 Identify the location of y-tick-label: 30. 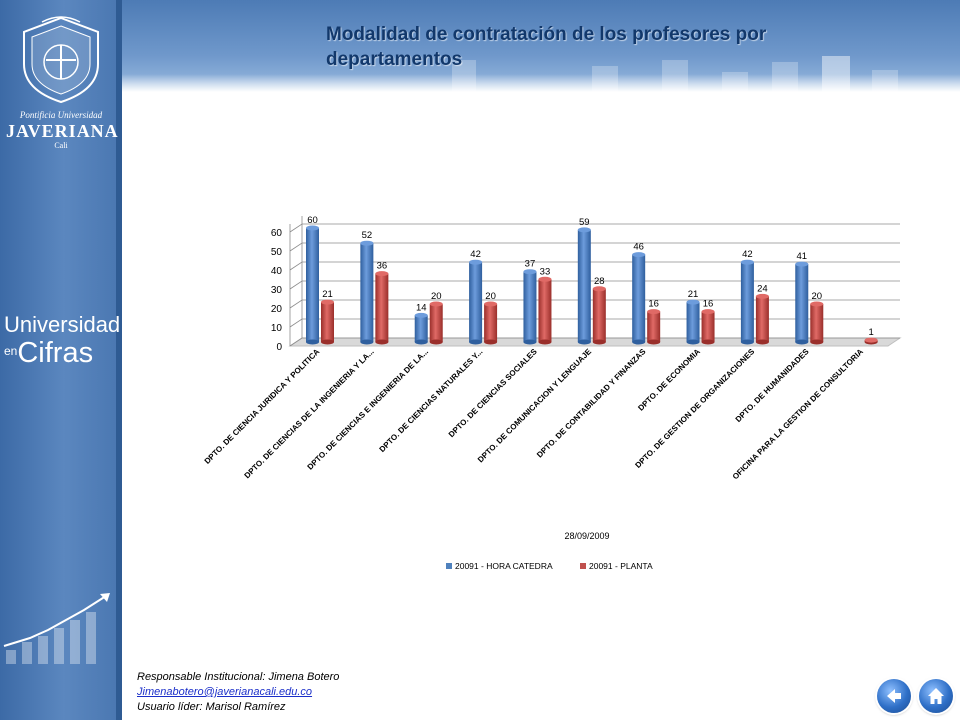
(277, 290).